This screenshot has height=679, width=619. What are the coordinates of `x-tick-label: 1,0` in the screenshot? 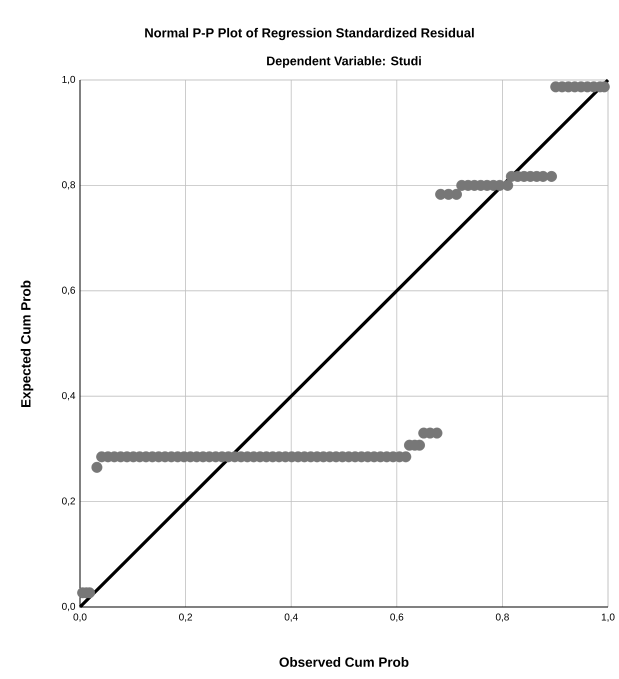 It's located at (608, 618).